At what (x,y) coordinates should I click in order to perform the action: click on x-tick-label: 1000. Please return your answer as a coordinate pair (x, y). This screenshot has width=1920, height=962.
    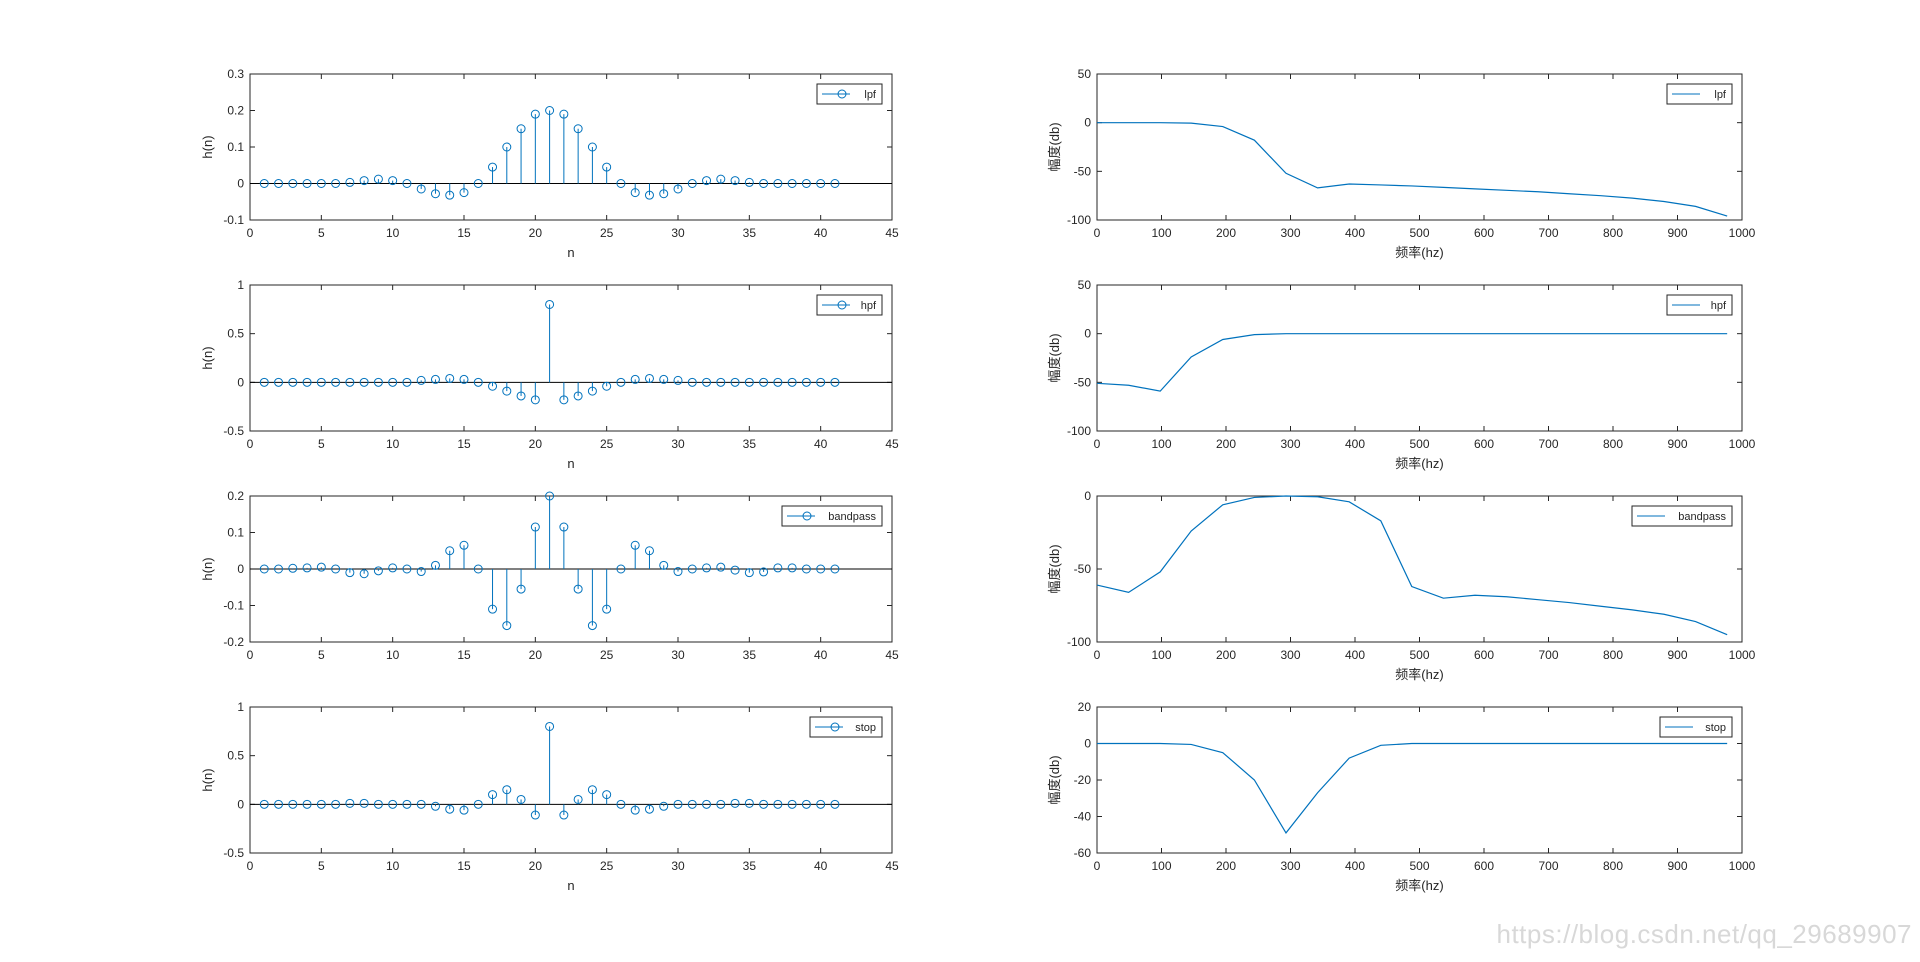
    Looking at the image, I should click on (1742, 444).